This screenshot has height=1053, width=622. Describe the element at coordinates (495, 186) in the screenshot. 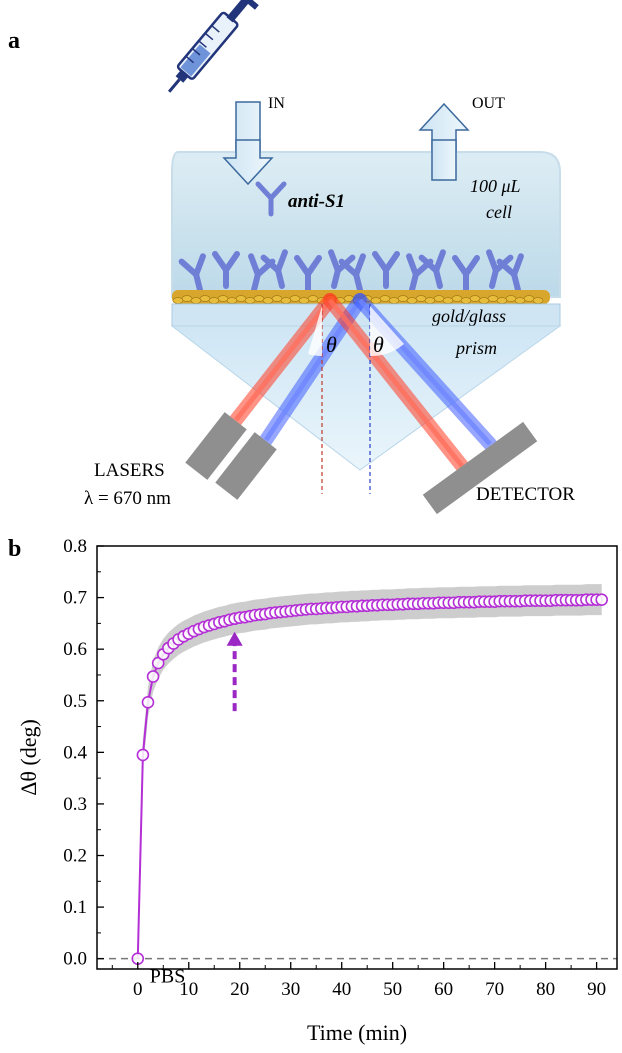

I see `cell-volume-label: 100 μL` at that location.